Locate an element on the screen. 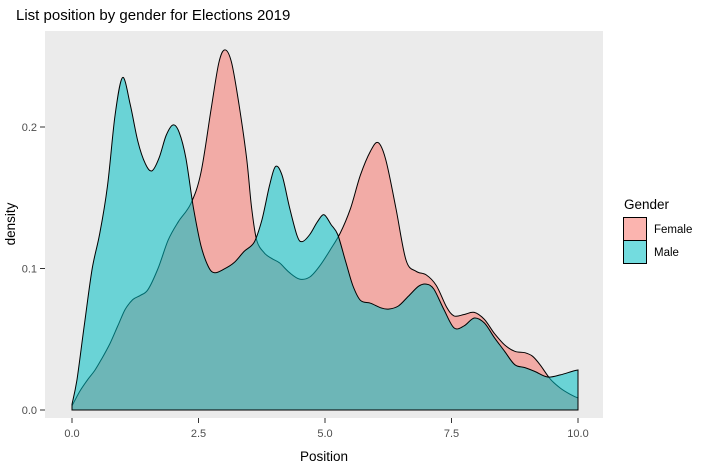 The image size is (712, 473). legend-label-male: Male is located at coordinates (666, 253).